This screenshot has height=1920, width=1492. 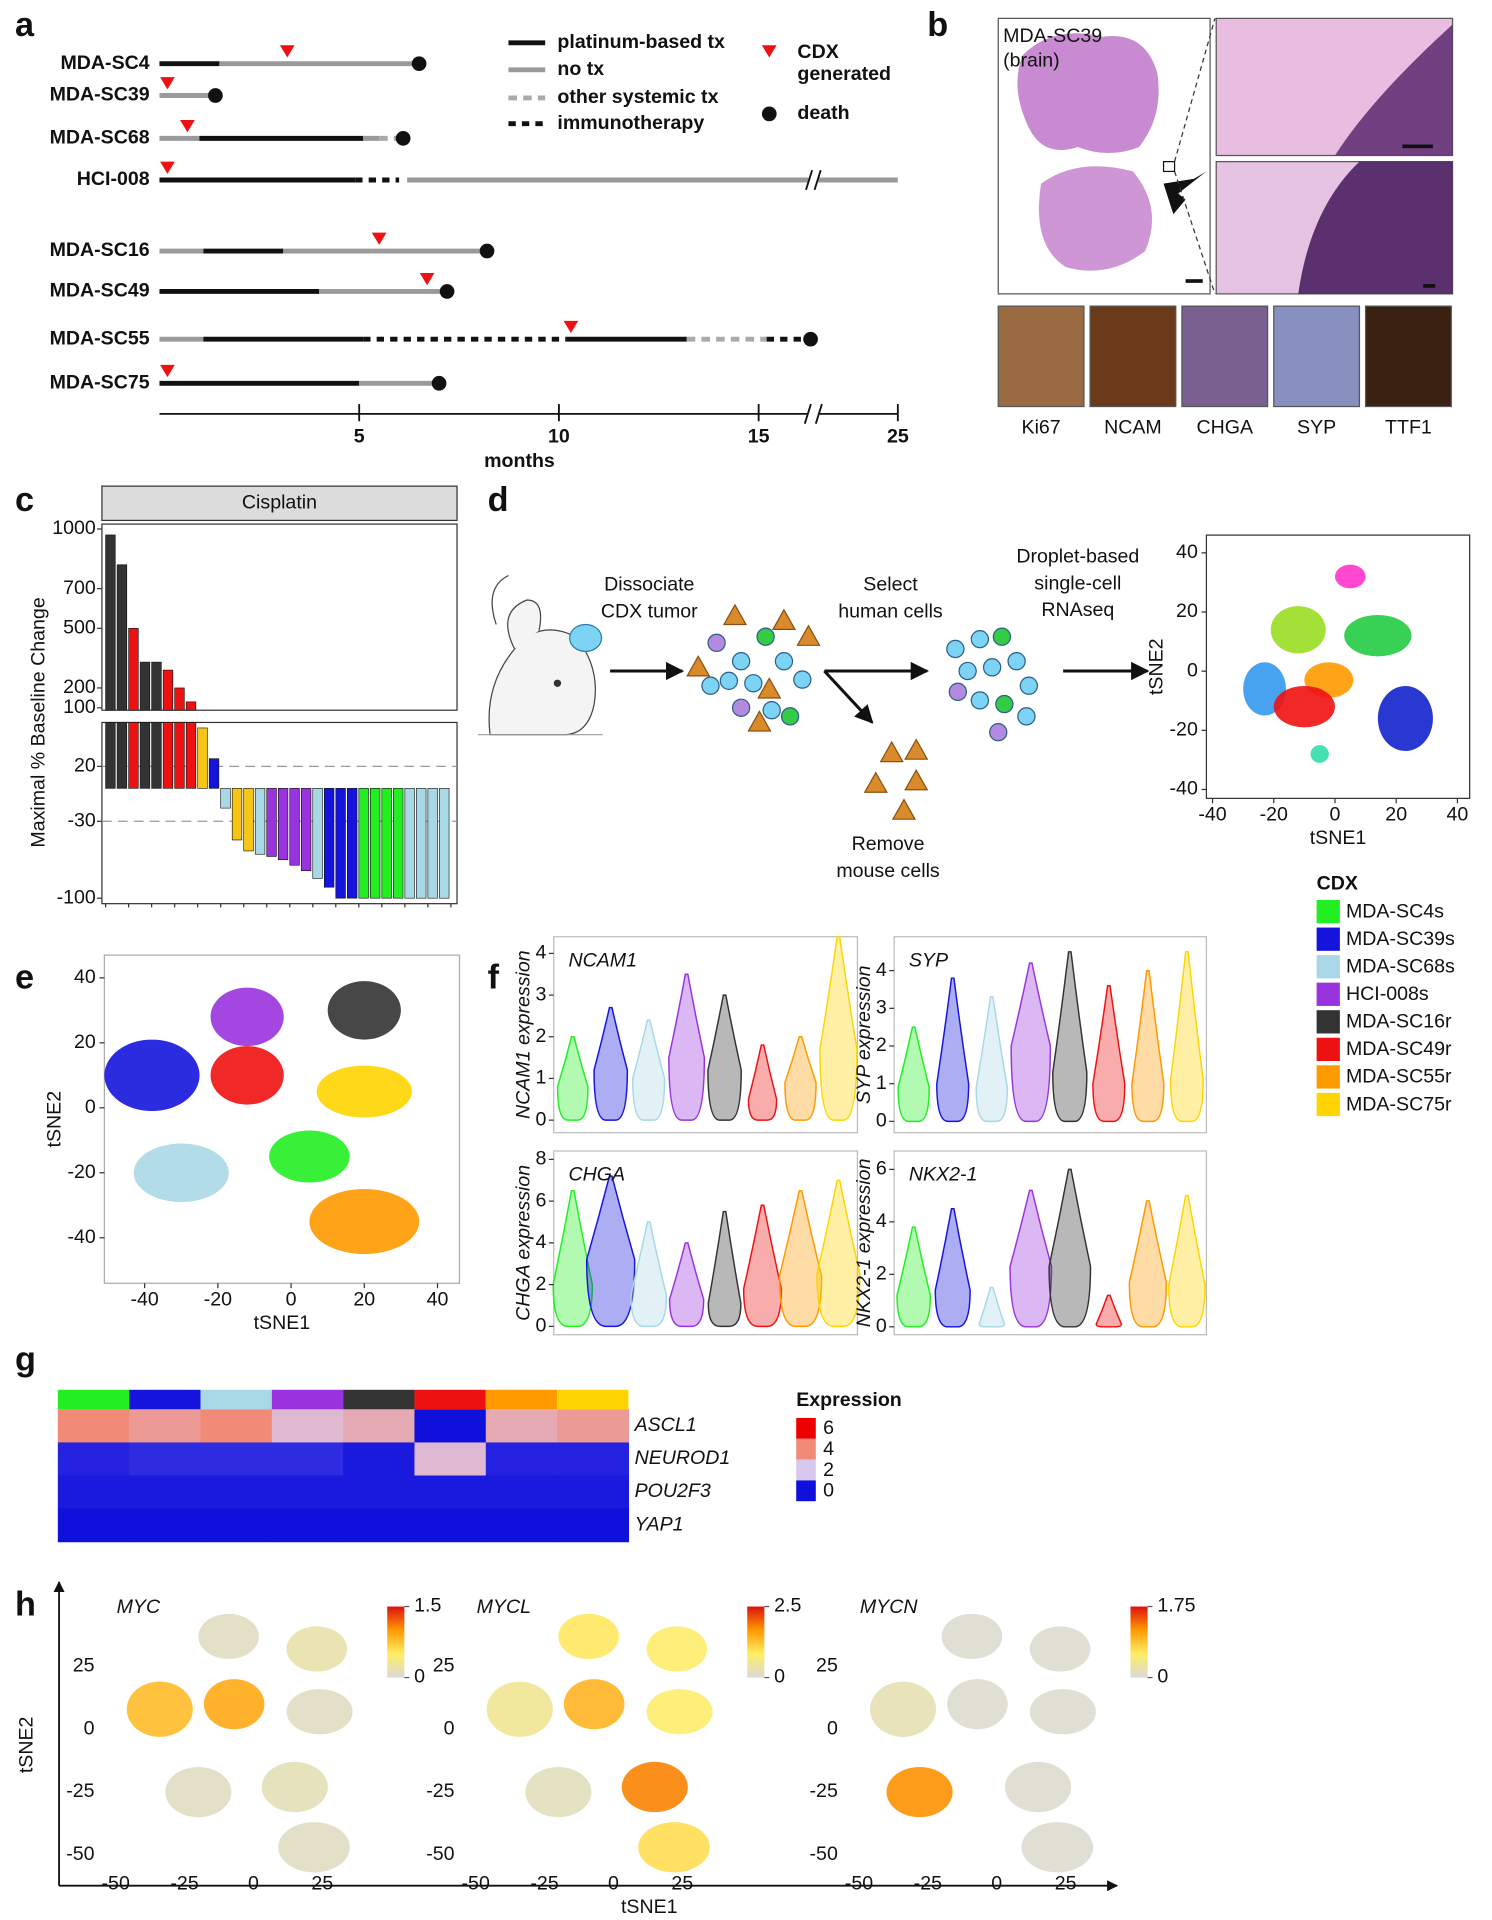 What do you see at coordinates (1328, 1049) in the screenshot?
I see `legend-swatch` at bounding box center [1328, 1049].